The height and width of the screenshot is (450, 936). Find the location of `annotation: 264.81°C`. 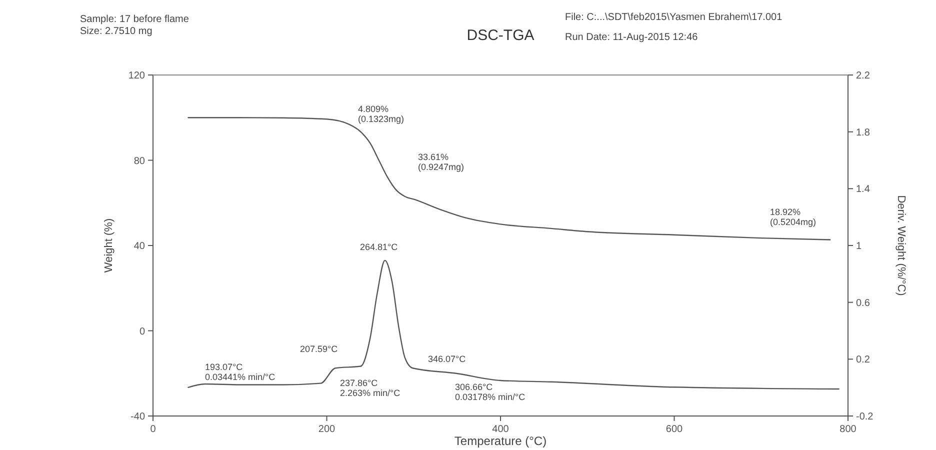

annotation: 264.81°C is located at coordinates (379, 247).